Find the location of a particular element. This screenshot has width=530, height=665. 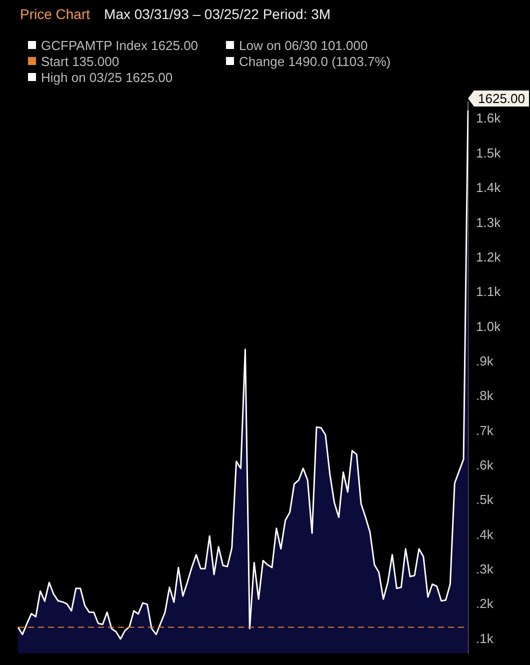

text: 1625.00 is located at coordinates (501, 98).